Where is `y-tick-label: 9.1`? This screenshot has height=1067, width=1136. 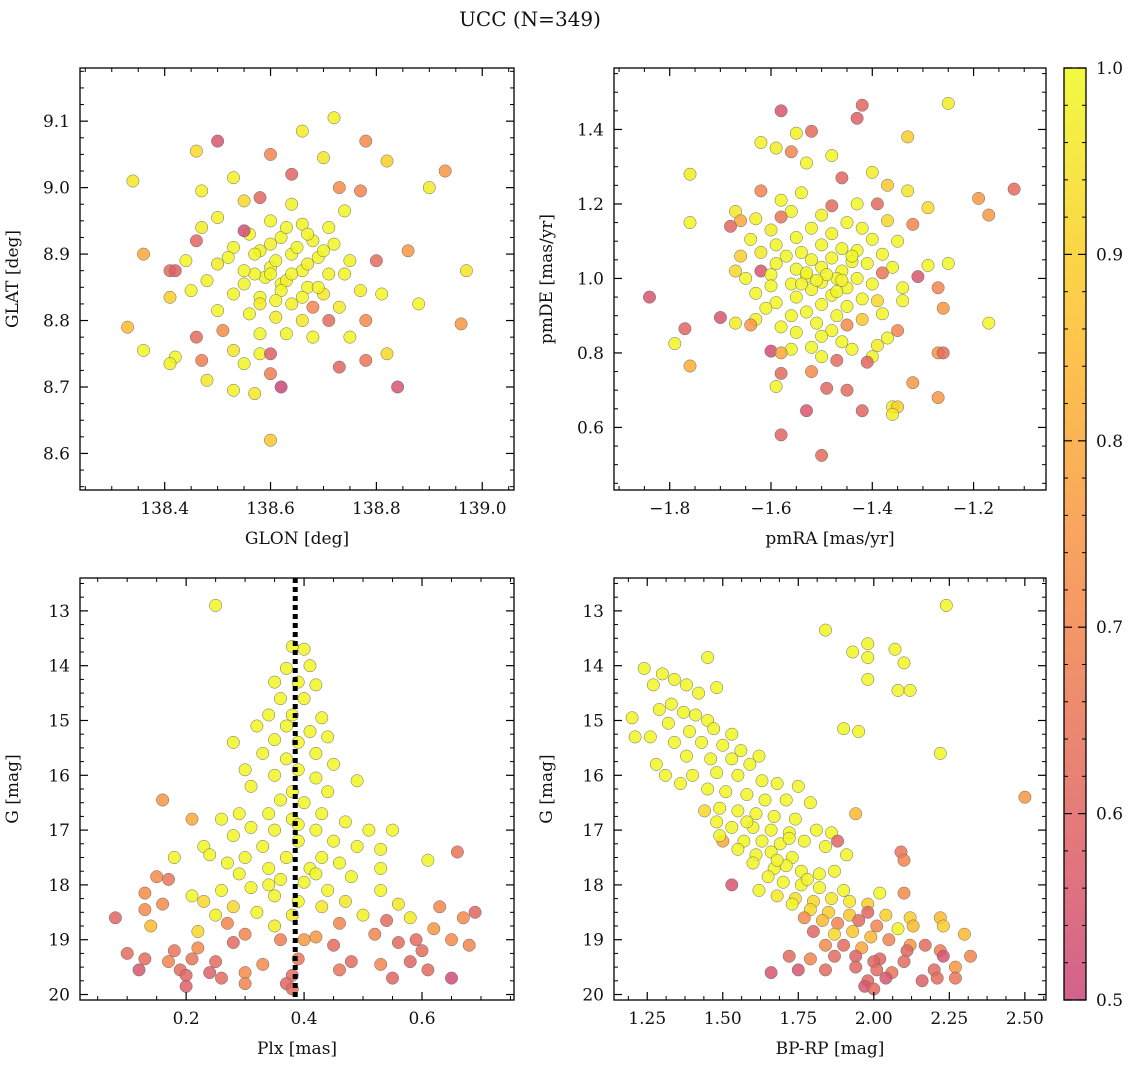 y-tick-label: 9.1 is located at coordinates (56, 122).